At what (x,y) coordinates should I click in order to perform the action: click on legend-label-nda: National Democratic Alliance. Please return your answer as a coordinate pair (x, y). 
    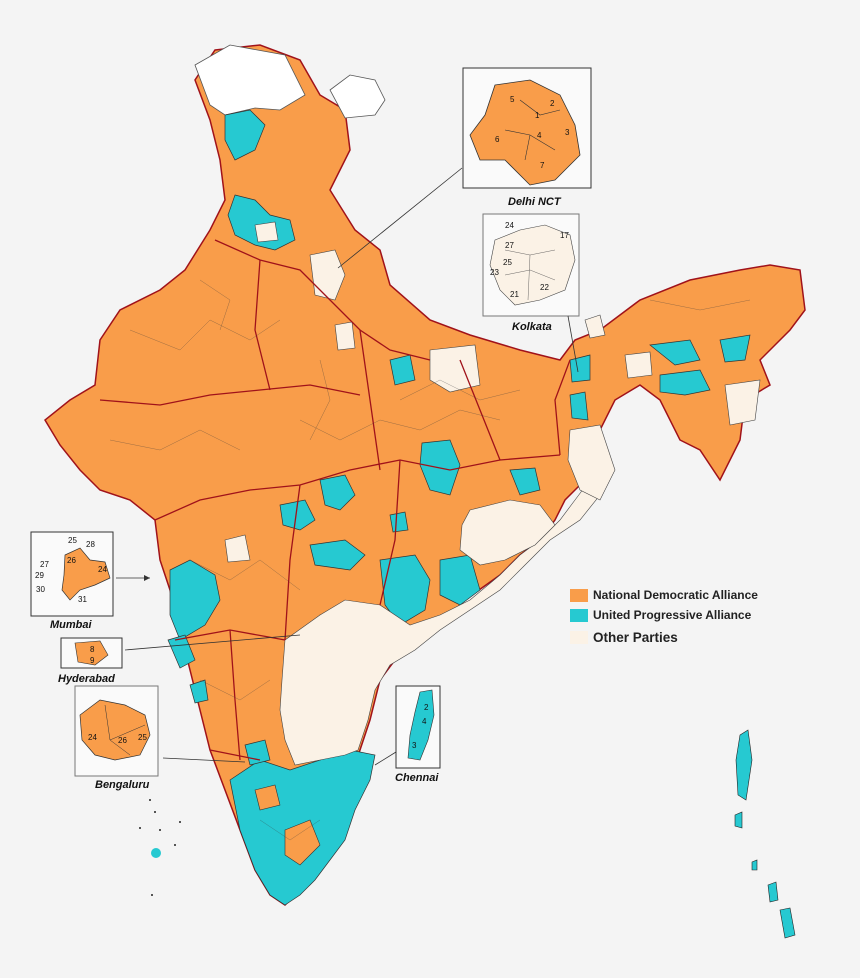
    Looking at the image, I should click on (675, 595).